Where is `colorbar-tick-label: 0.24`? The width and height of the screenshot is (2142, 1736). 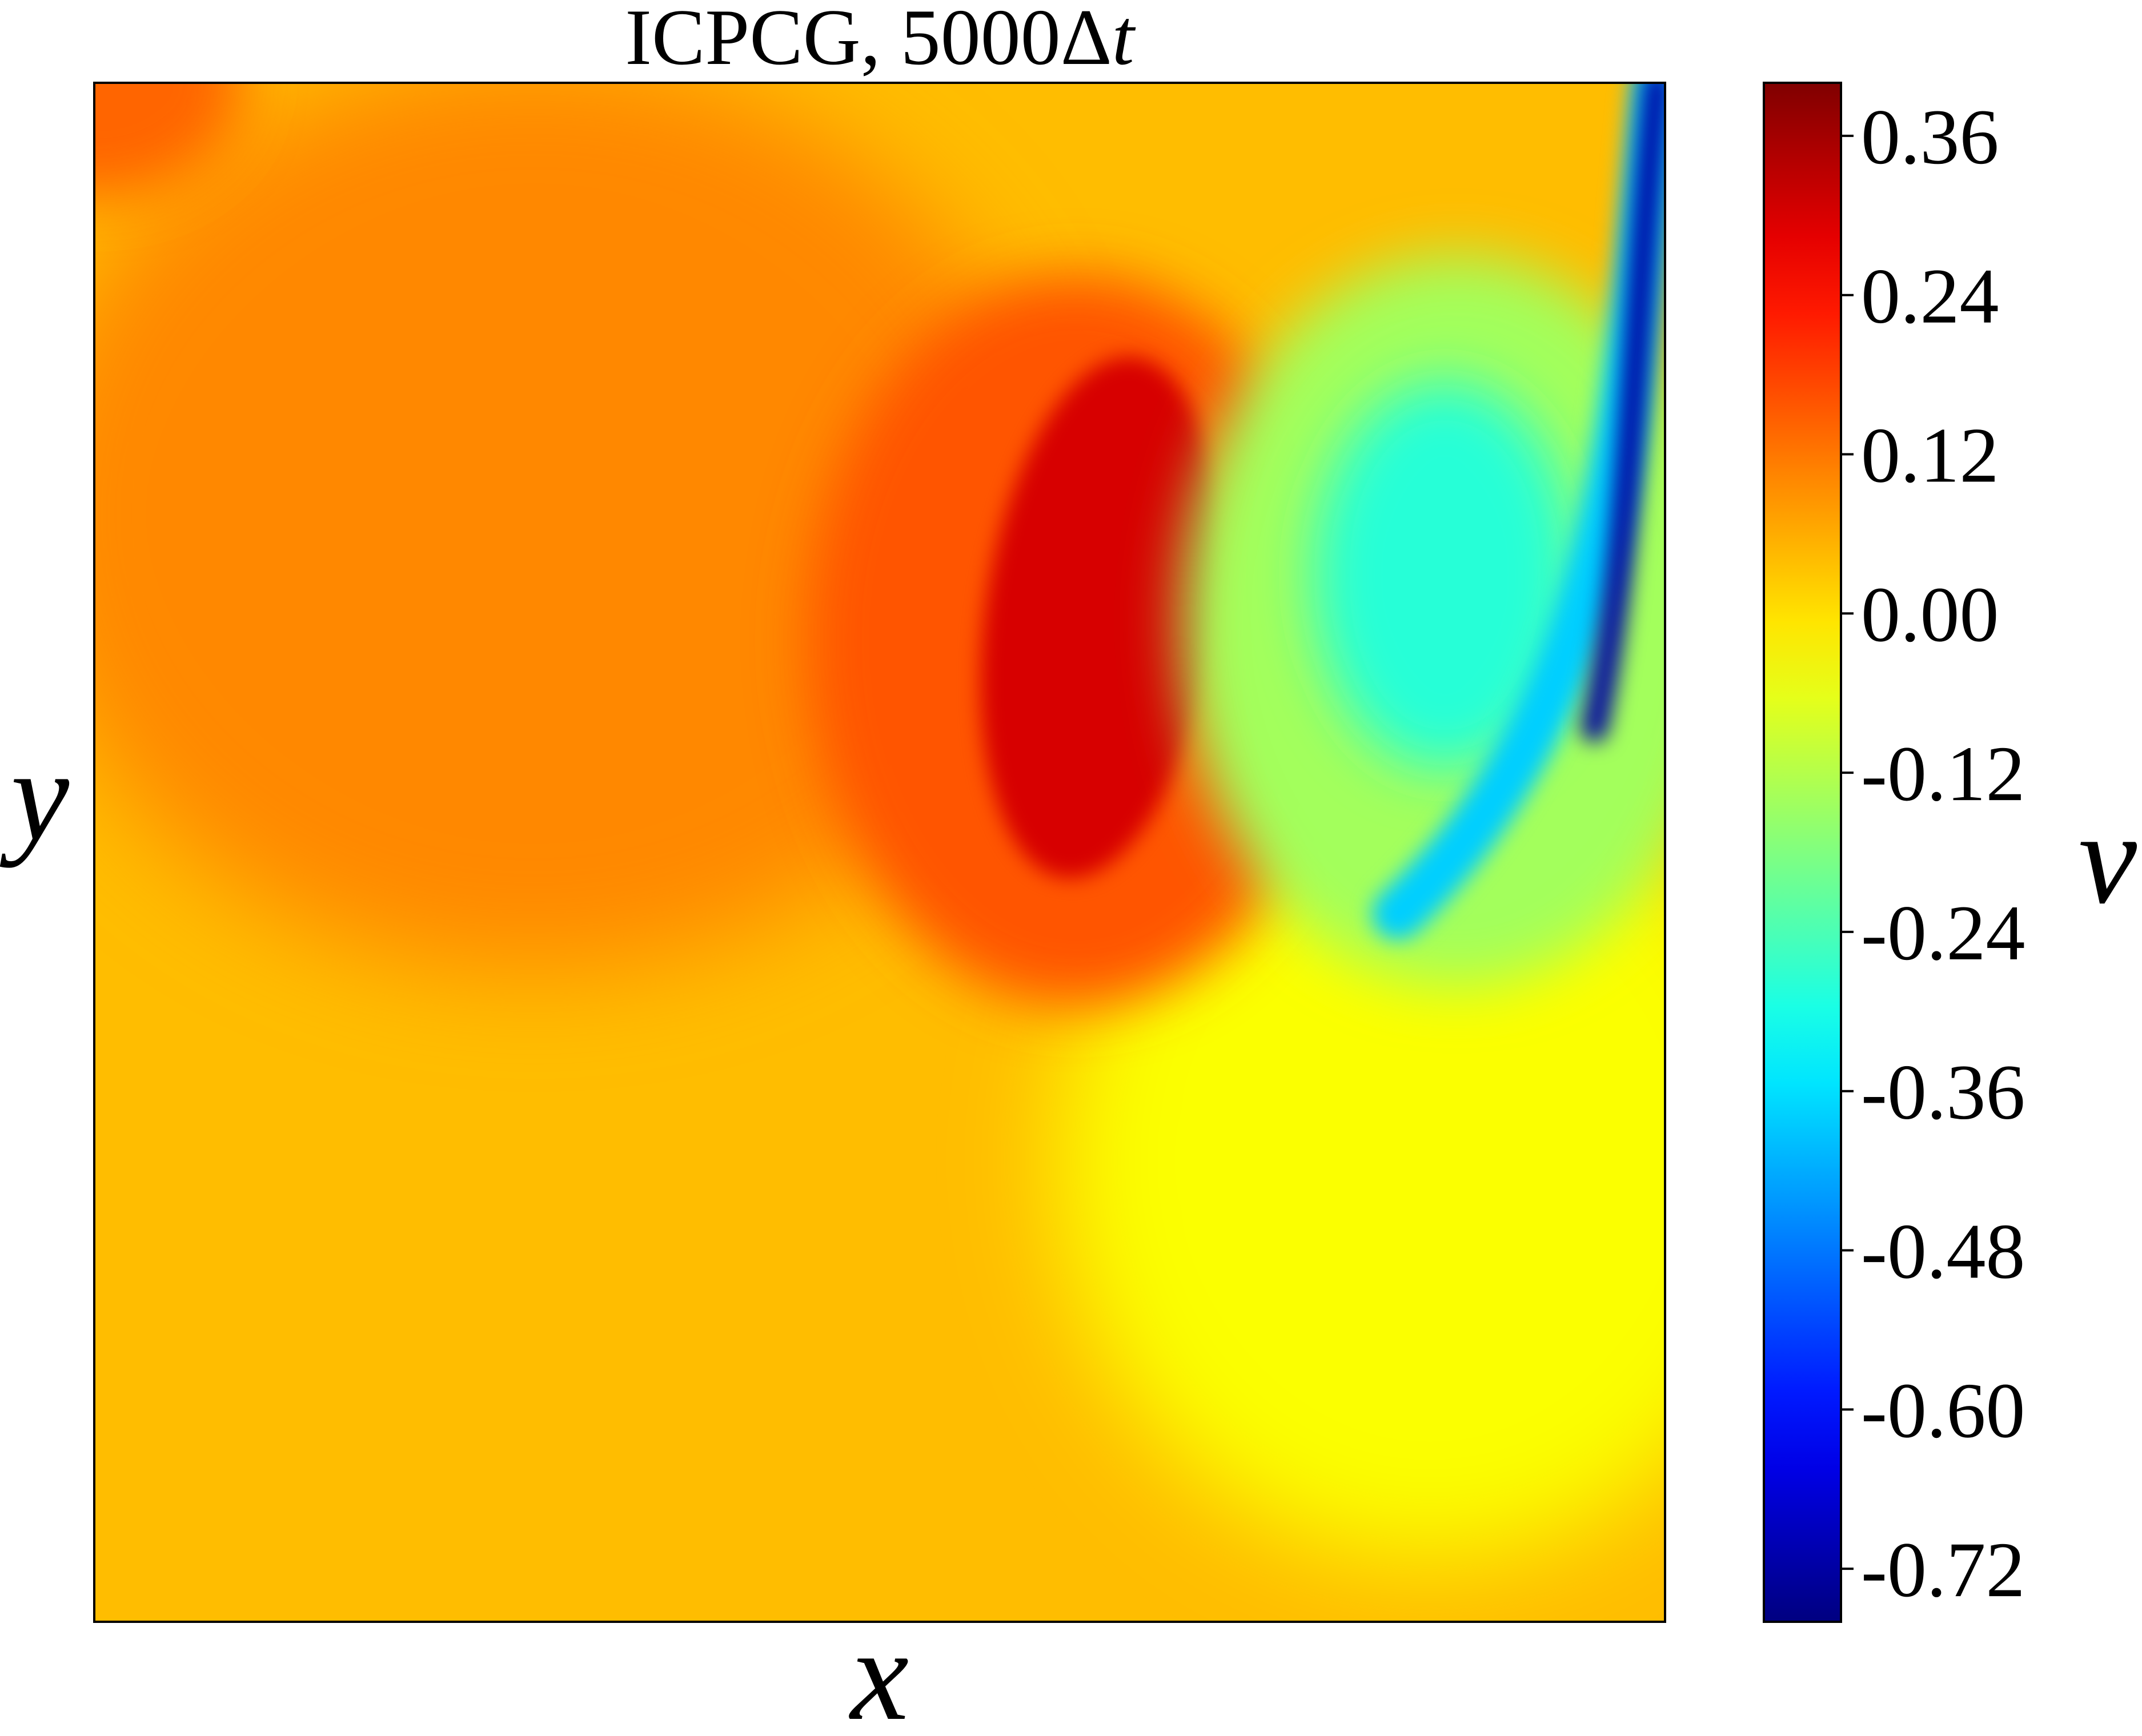
colorbar-tick-label: 0.24 is located at coordinates (1930, 296).